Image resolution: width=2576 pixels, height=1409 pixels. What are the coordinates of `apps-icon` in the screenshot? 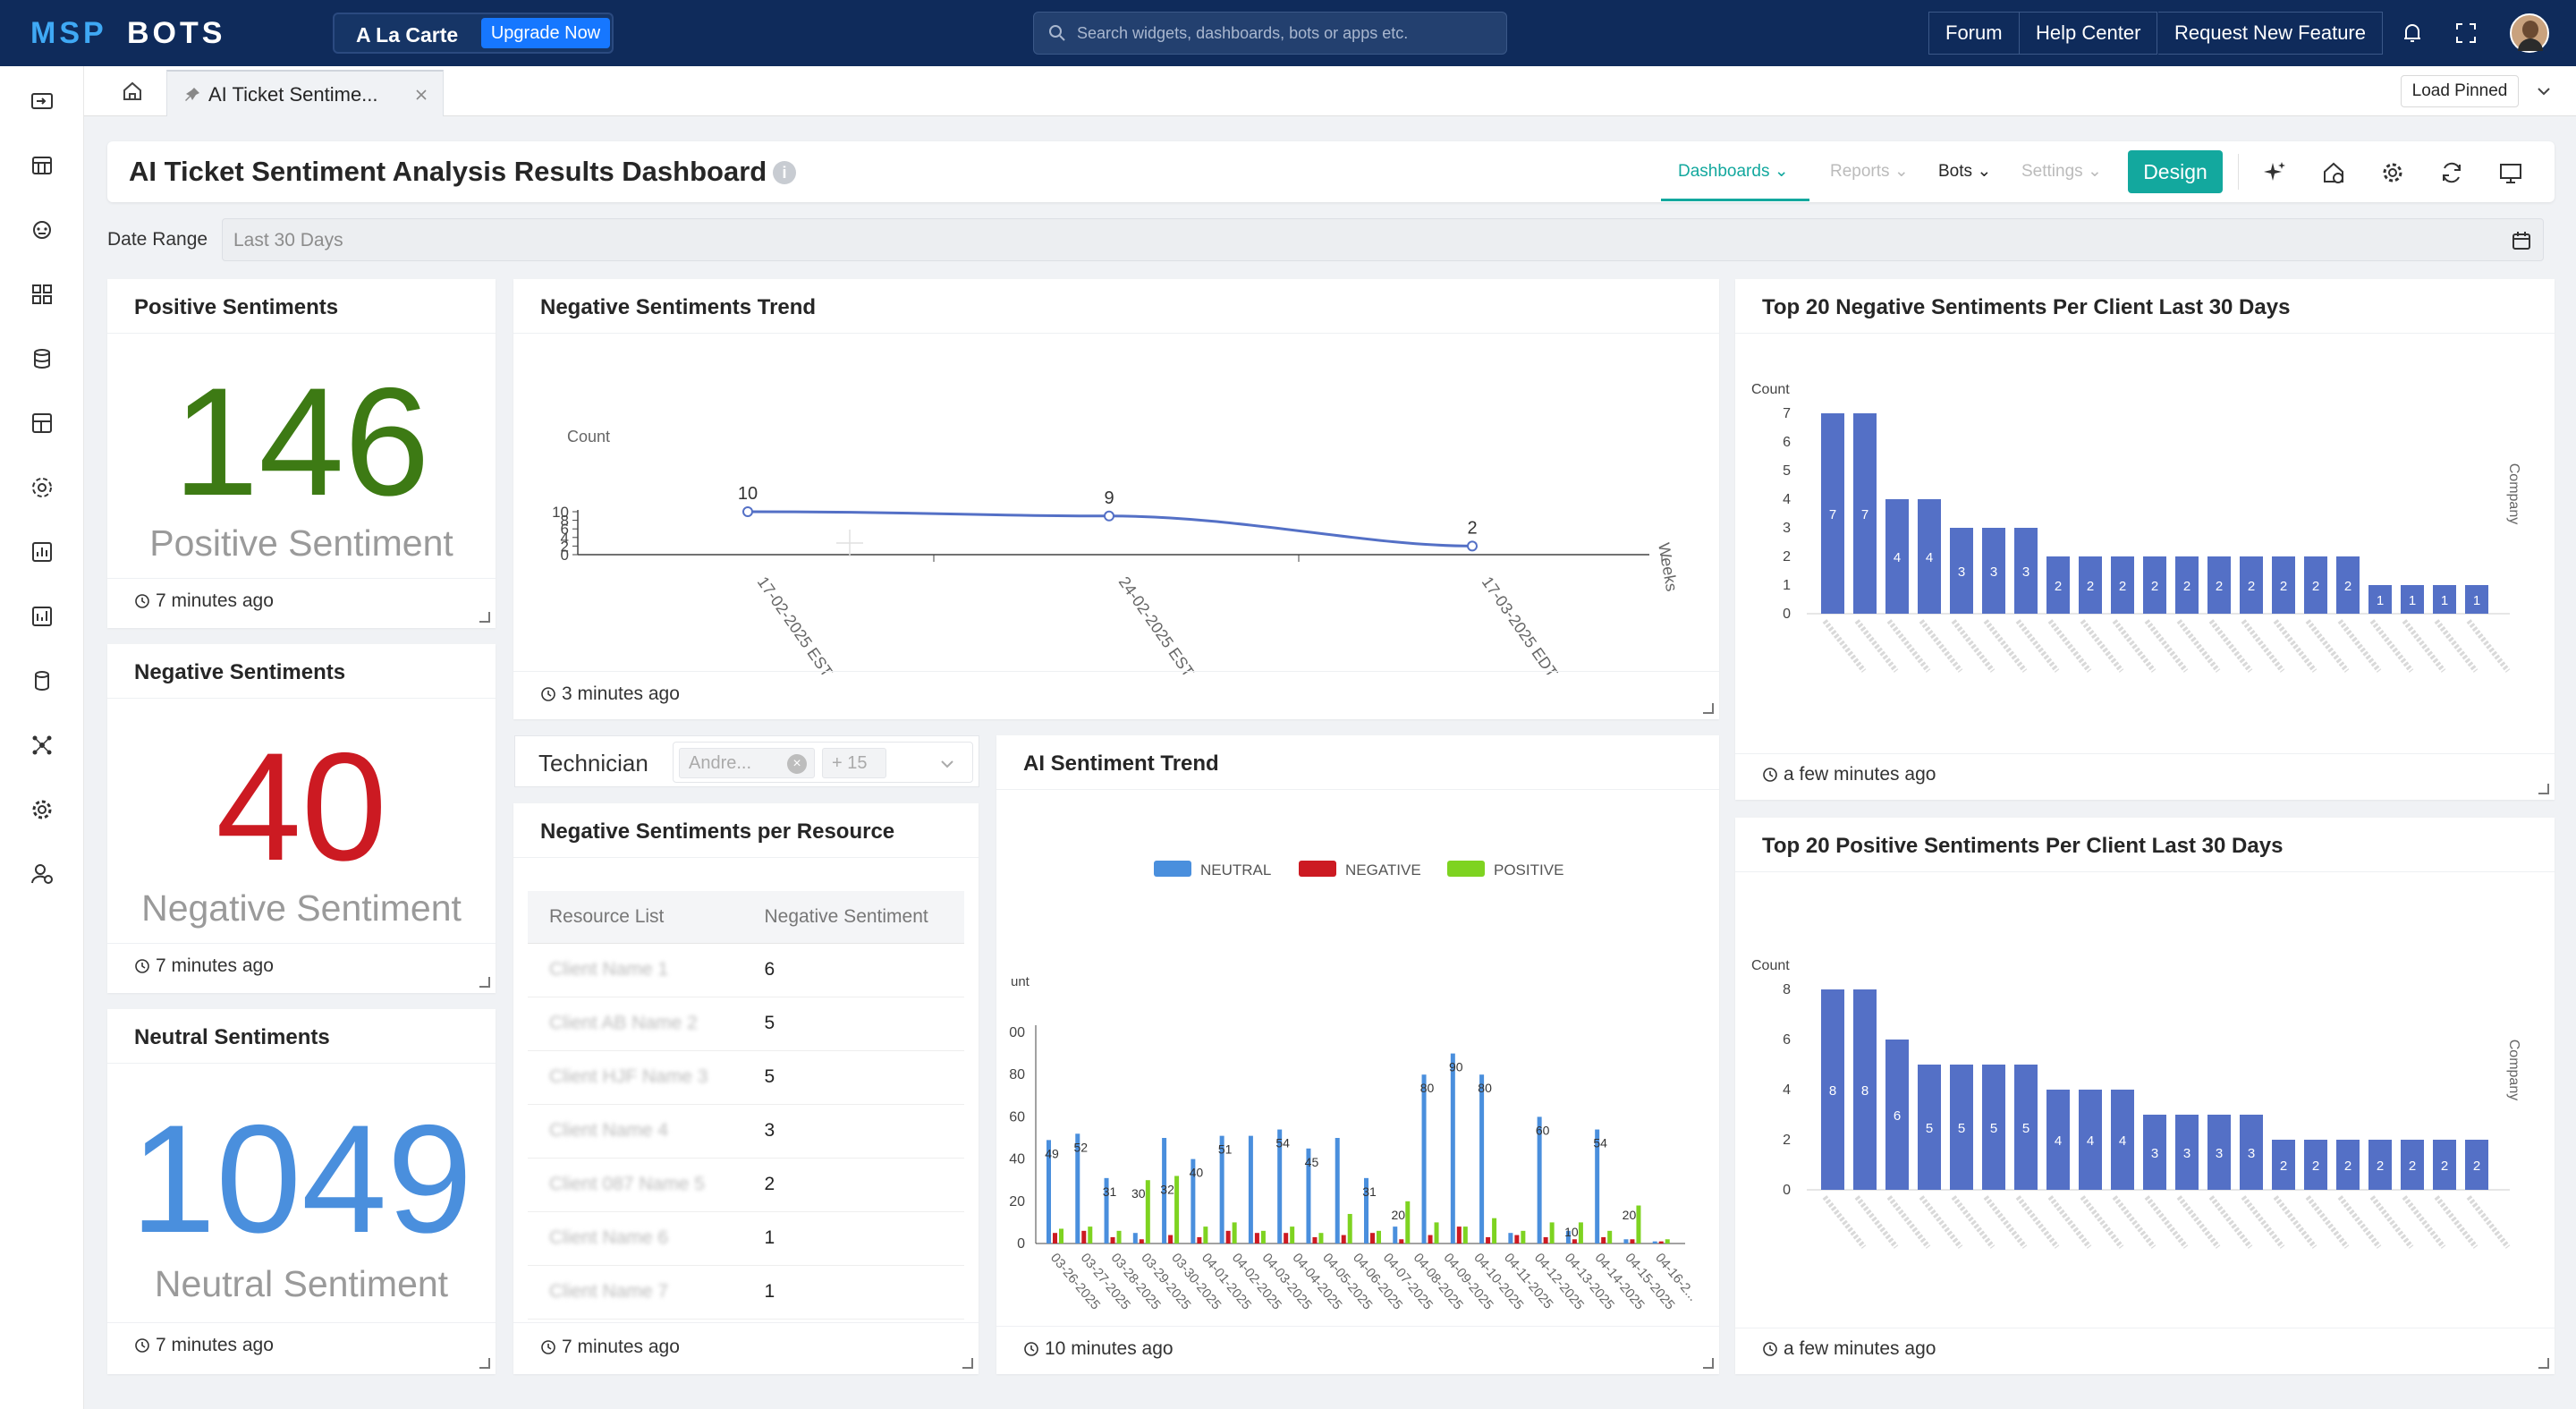 It's located at (42, 165).